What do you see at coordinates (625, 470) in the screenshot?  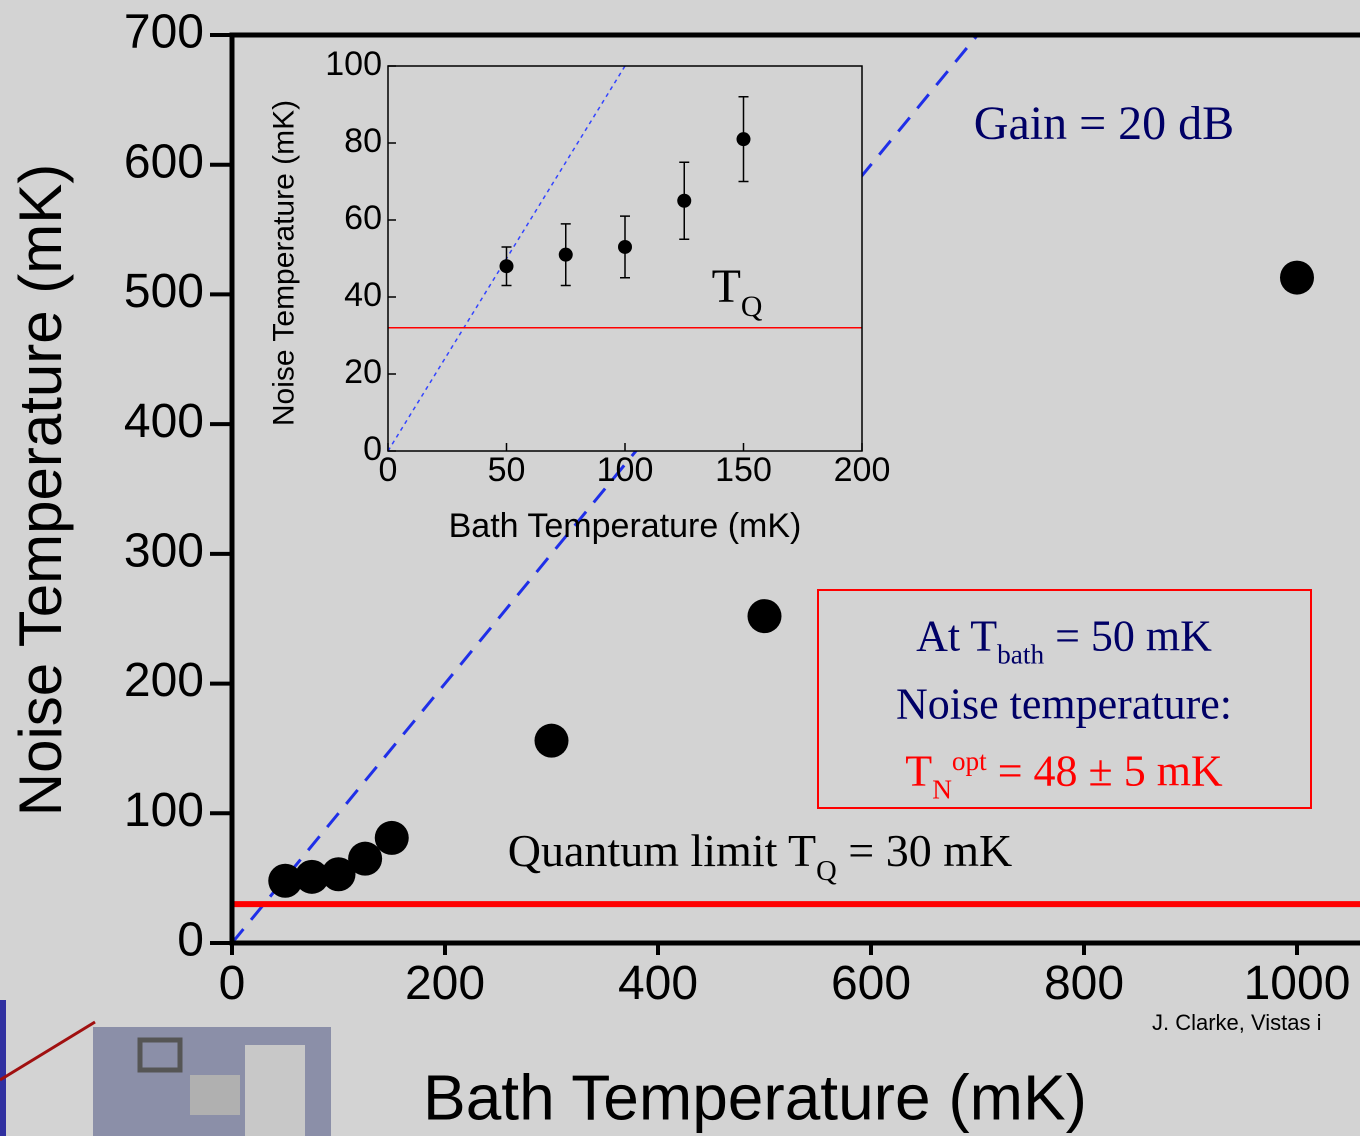 I see `x-tick-label: 100` at bounding box center [625, 470].